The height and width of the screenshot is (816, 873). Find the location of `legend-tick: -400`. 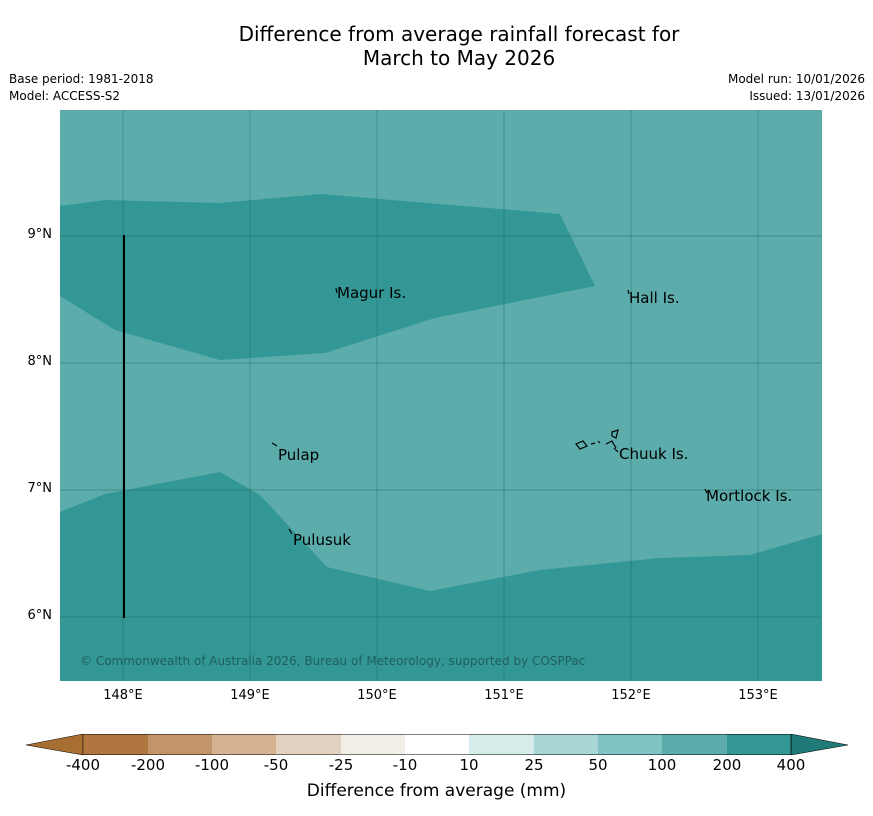

legend-tick: -400 is located at coordinates (83, 765).